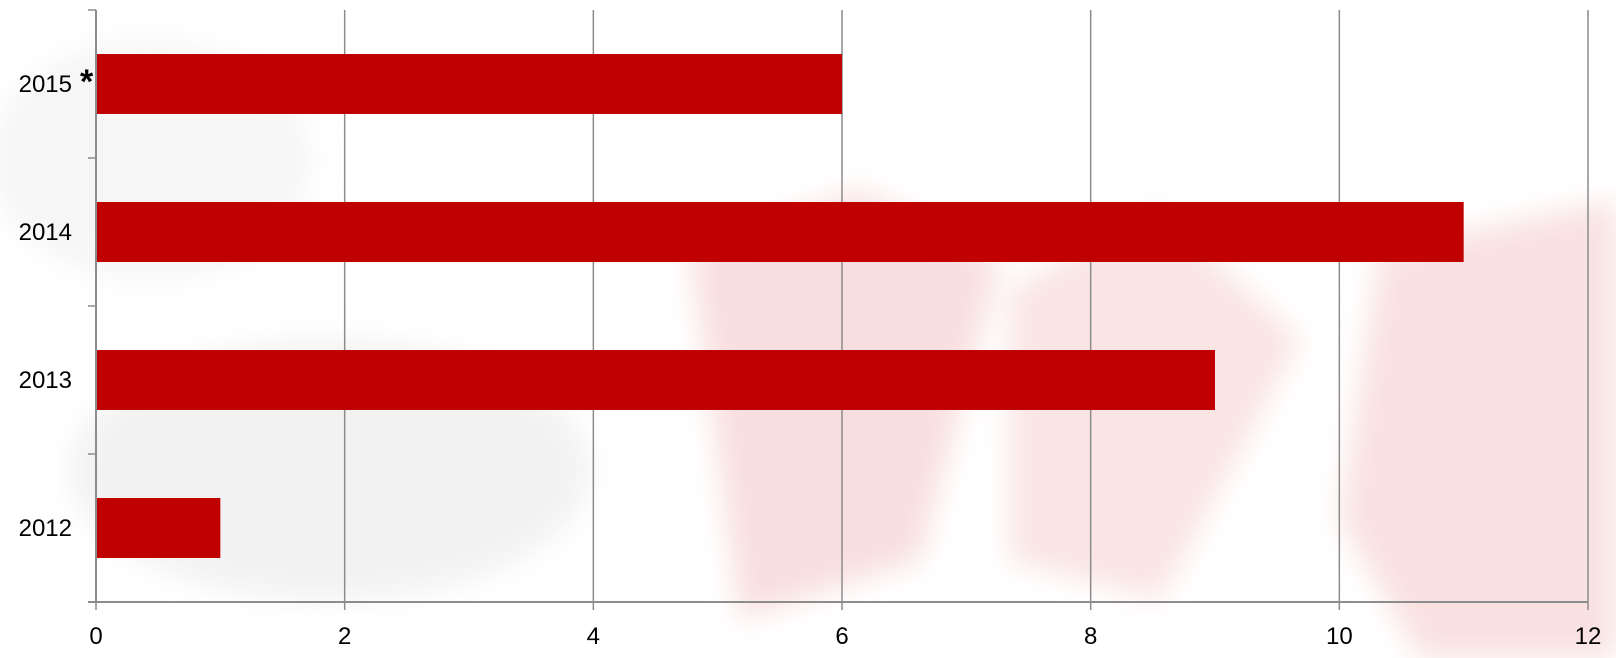 The height and width of the screenshot is (658, 1616). Describe the element at coordinates (87, 82) in the screenshot. I see `annotation-asterisk: *` at that location.